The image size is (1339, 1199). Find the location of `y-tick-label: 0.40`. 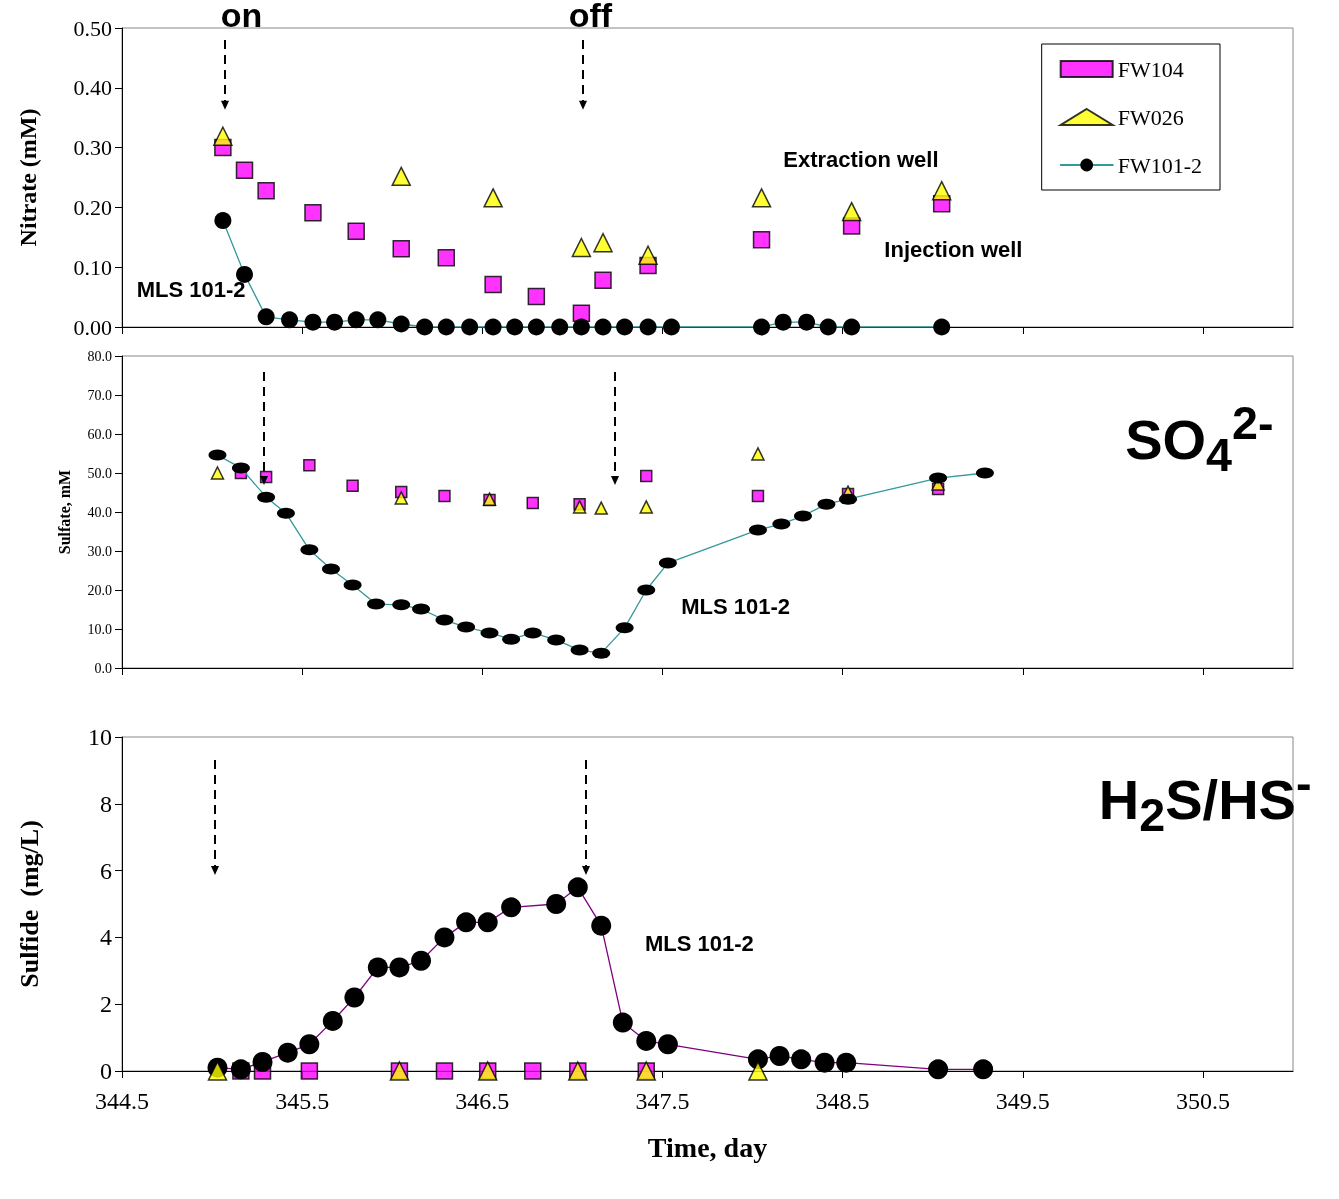

y-tick-label: 0.40 is located at coordinates (92, 88).